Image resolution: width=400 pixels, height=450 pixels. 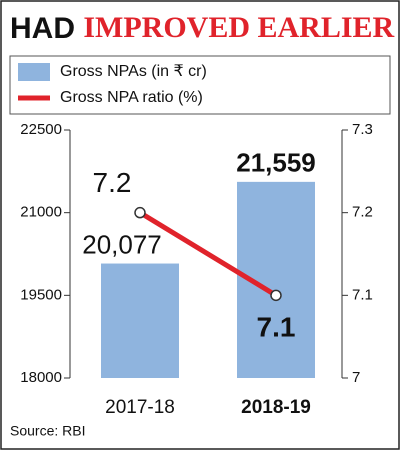 I want to click on legend-label: Gross NPA ratio (%), so click(x=131, y=97).